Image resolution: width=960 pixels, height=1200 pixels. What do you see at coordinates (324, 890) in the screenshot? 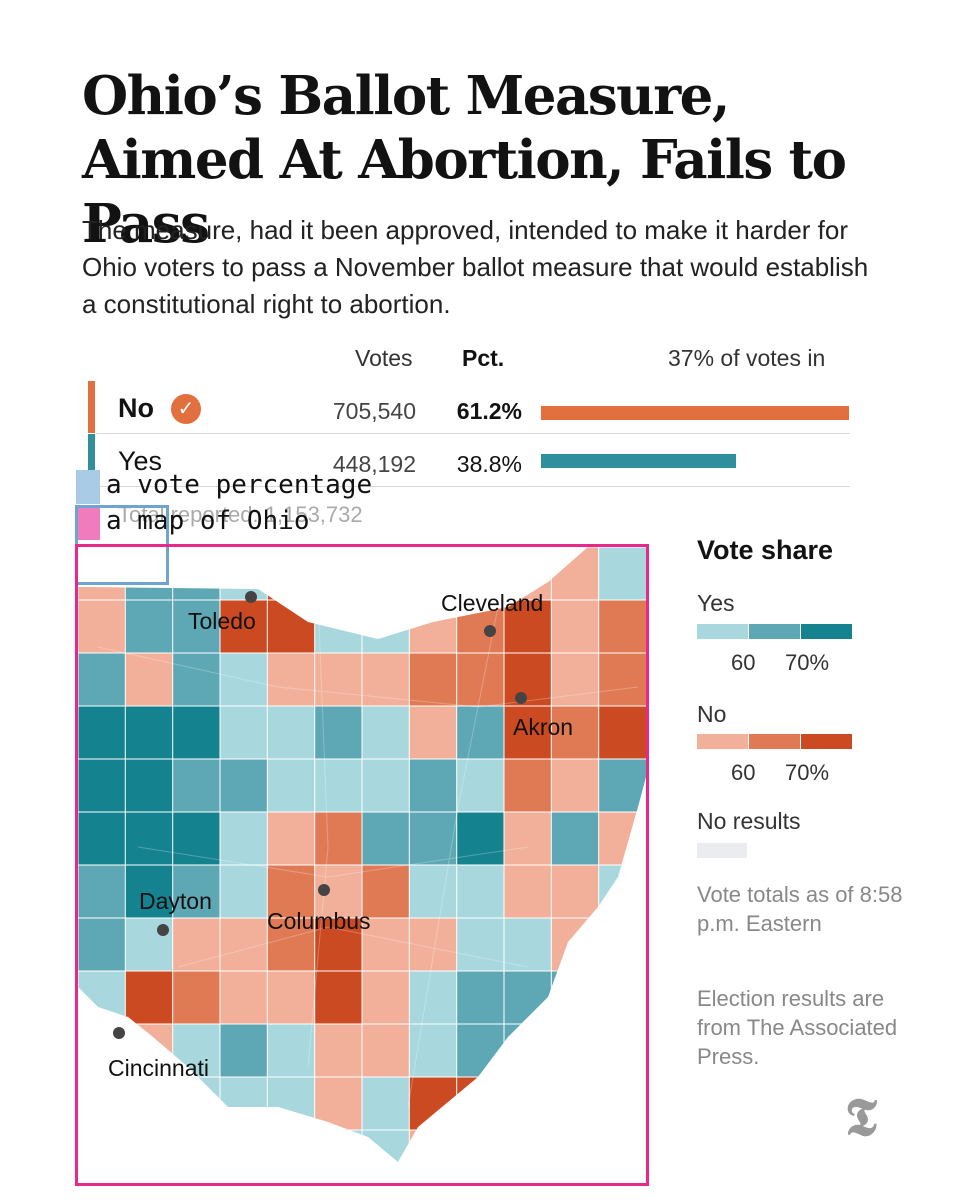
I see `columbus-marker` at bounding box center [324, 890].